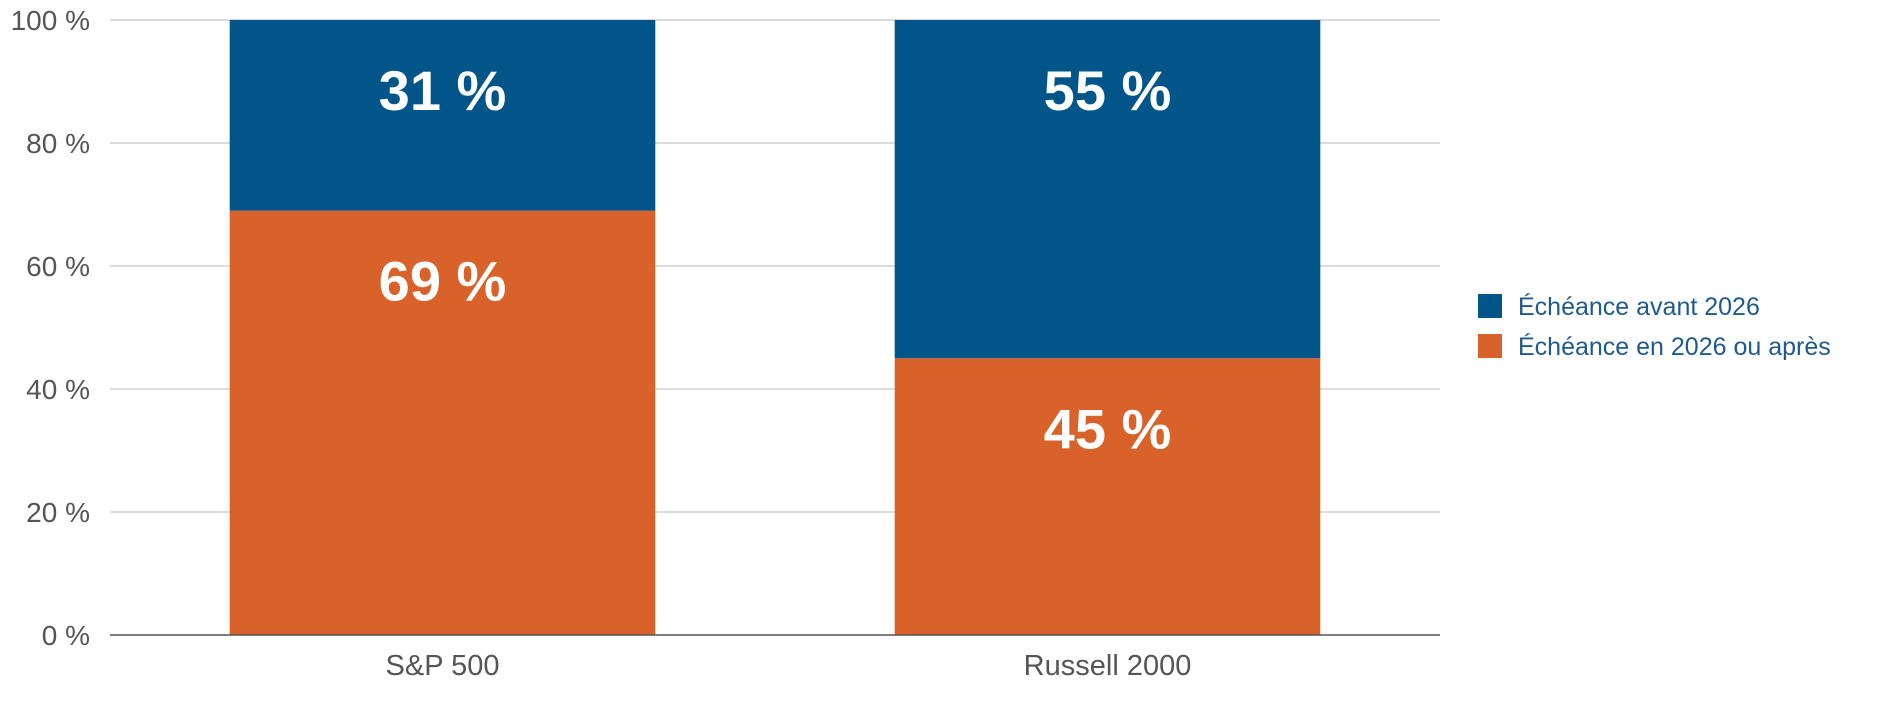 The image size is (1881, 706). What do you see at coordinates (443, 666) in the screenshot?
I see `x-category-label: S&P 500` at bounding box center [443, 666].